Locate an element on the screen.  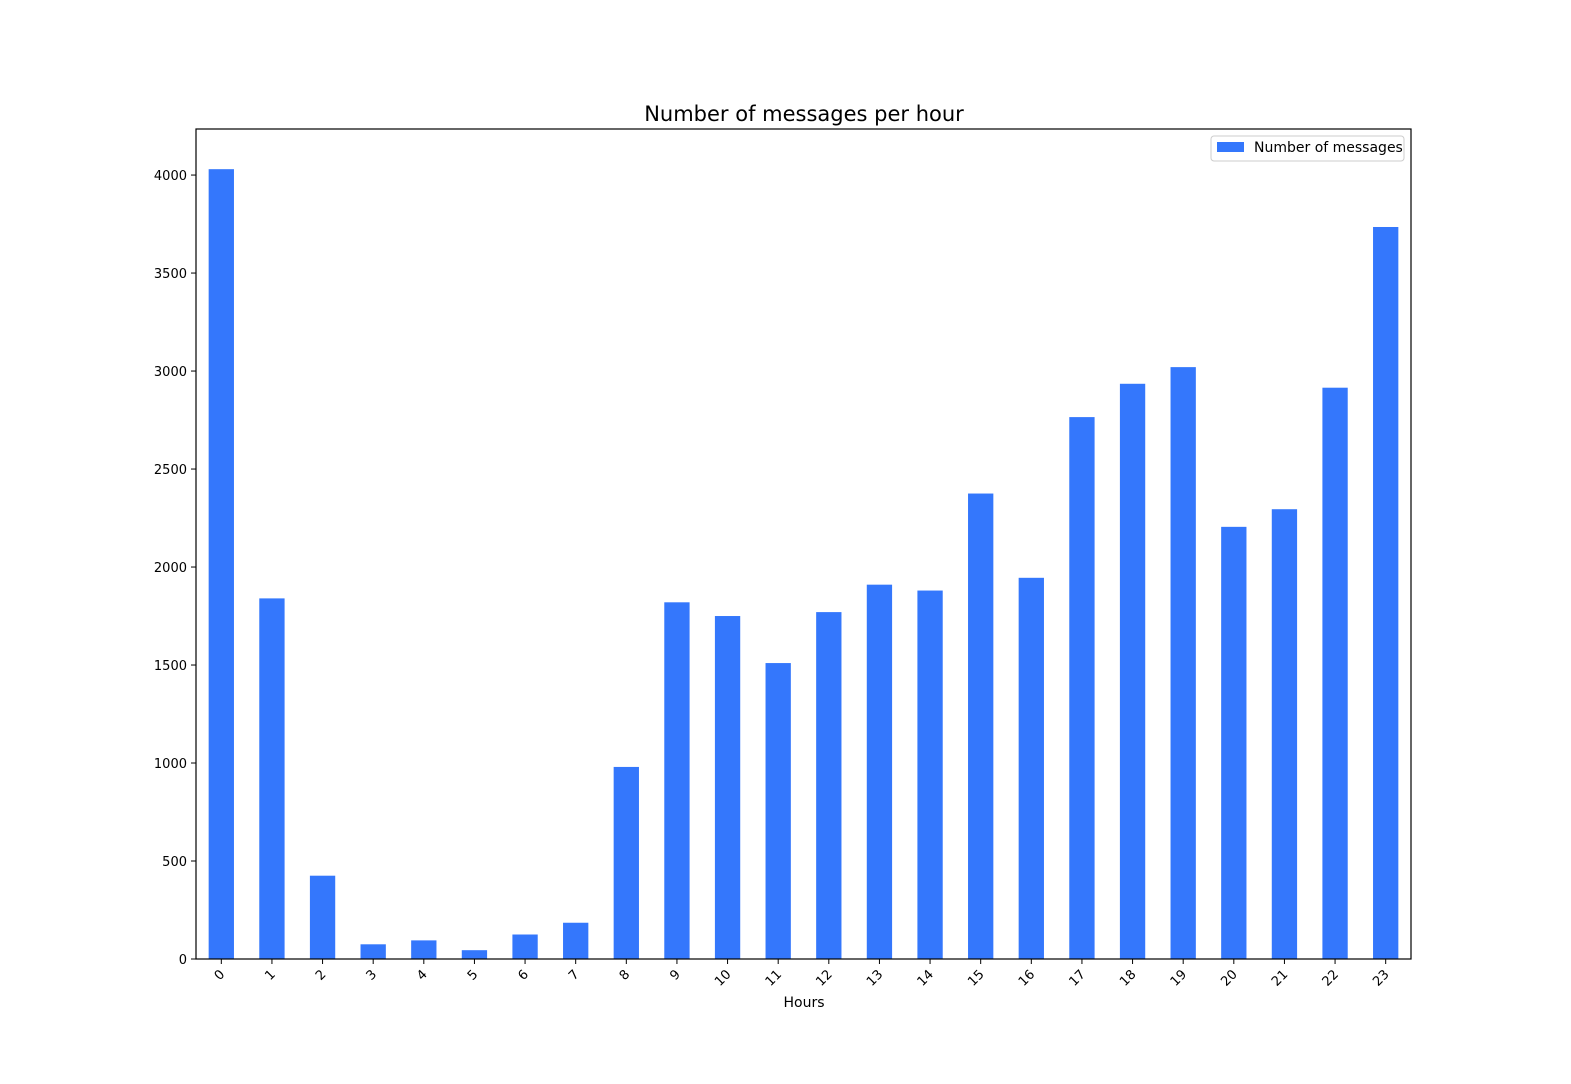
x-tick-label: 2 is located at coordinates (321, 975).